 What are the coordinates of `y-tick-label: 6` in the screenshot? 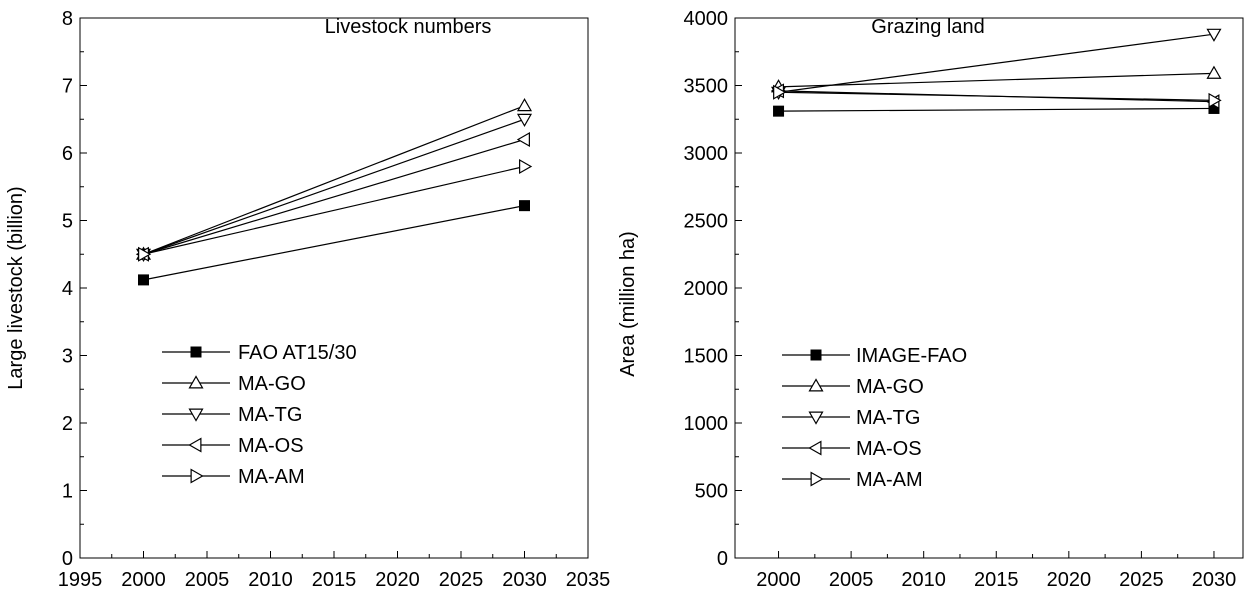 It's located at (67, 154).